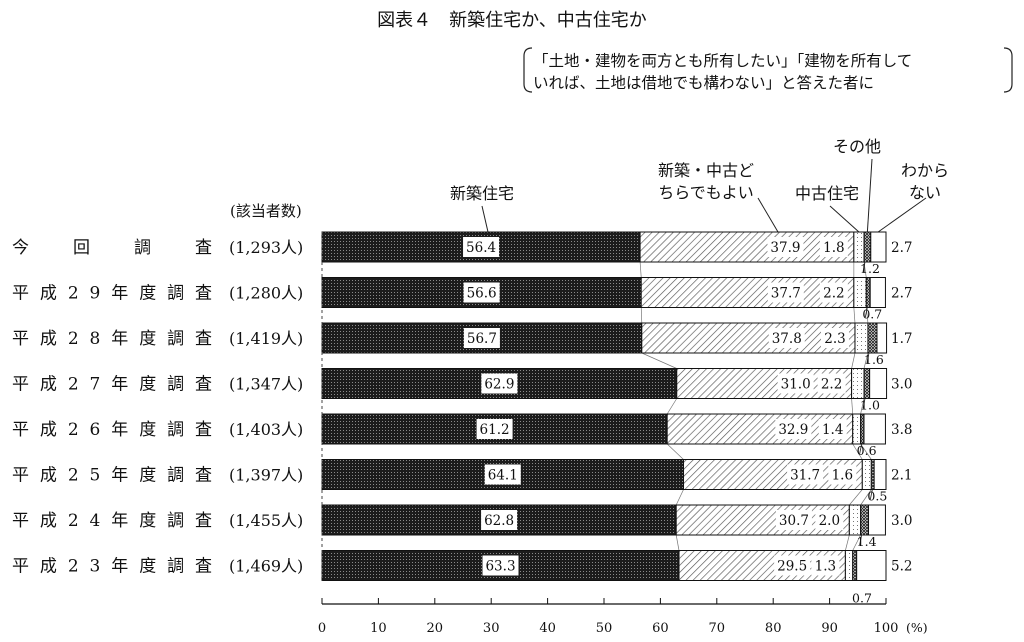  Describe the element at coordinates (870, 405) in the screenshot. I see `value-label-s3: 1.0` at that location.